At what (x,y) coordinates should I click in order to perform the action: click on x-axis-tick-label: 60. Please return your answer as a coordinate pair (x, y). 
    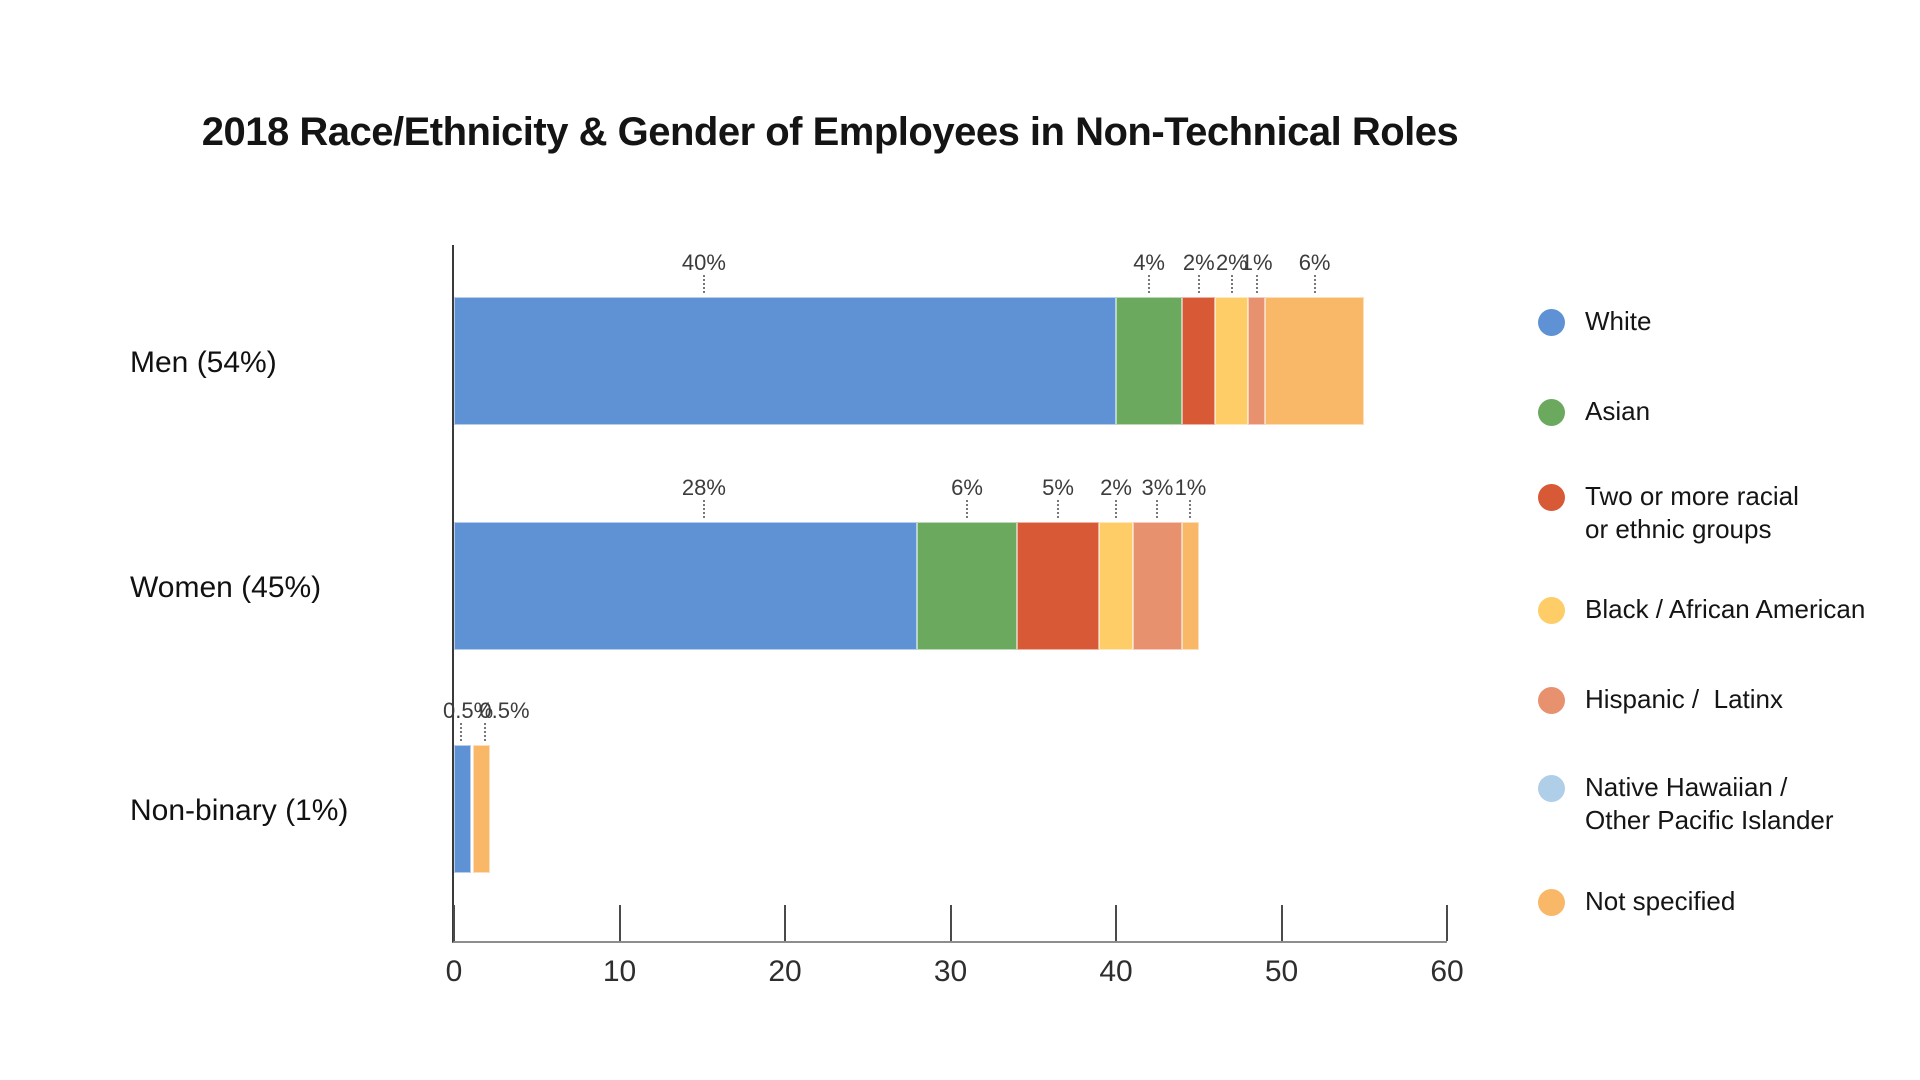
    Looking at the image, I should click on (1447, 971).